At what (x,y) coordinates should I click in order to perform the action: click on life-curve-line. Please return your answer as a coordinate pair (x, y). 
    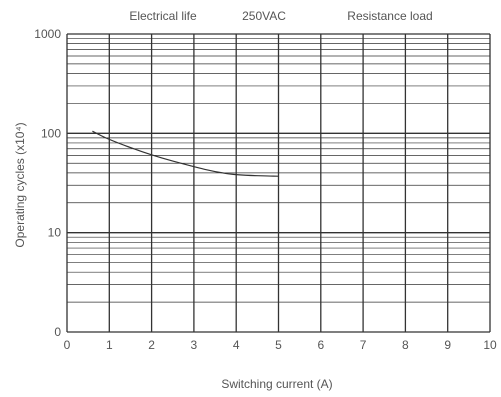
    Looking at the image, I should click on (186, 153).